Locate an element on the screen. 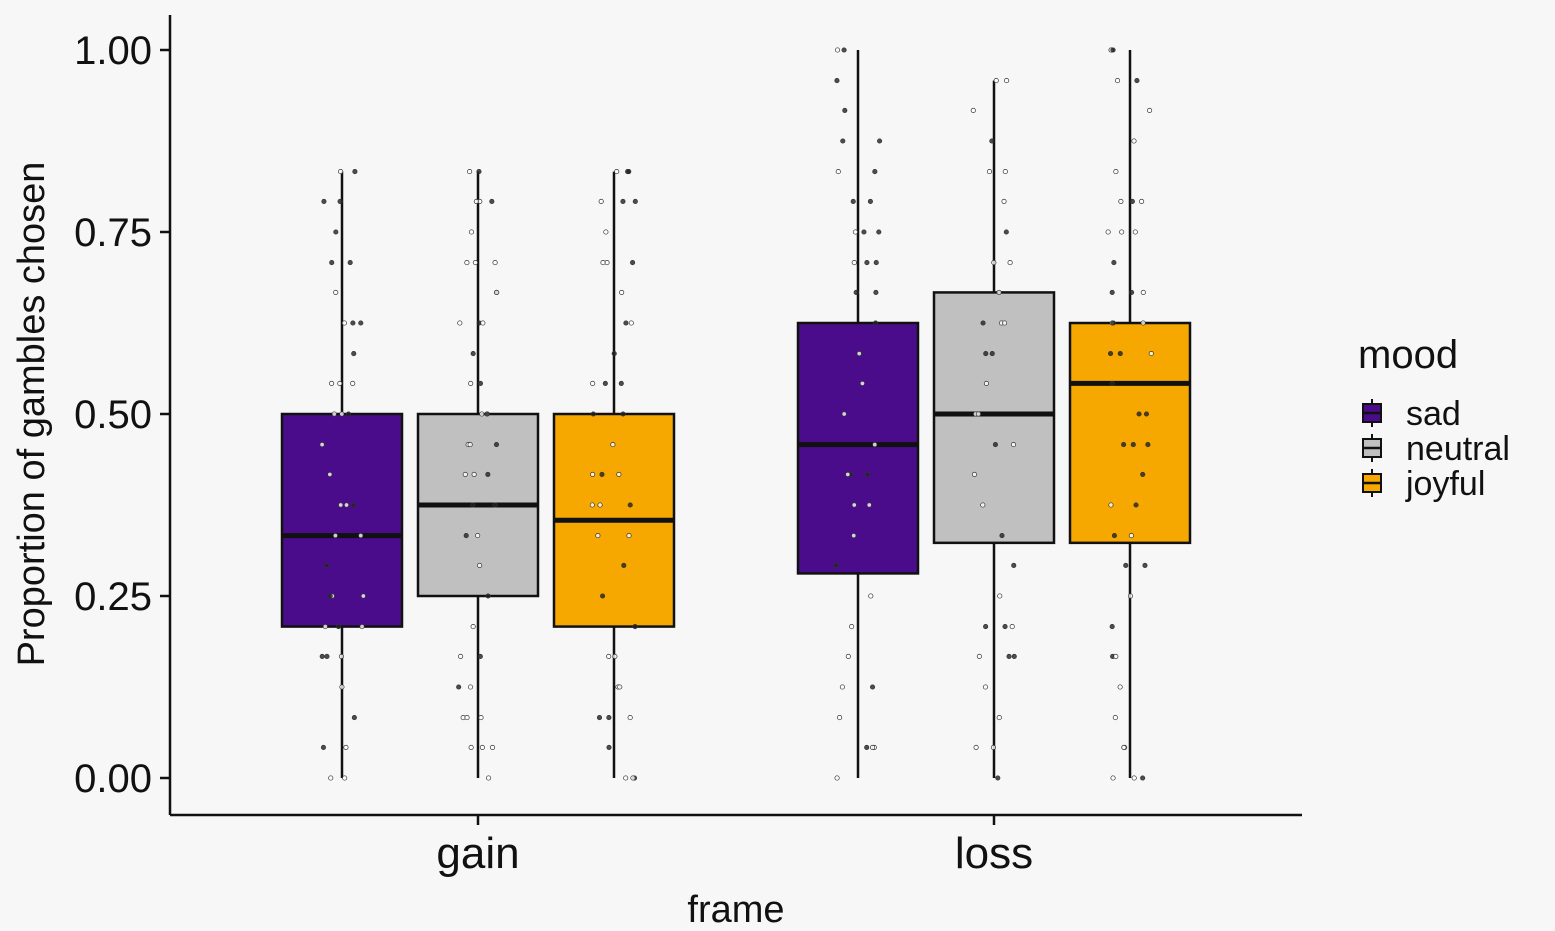 Image resolution: width=1555 pixels, height=931 pixels. x-axis-title: frame is located at coordinates (735, 910).